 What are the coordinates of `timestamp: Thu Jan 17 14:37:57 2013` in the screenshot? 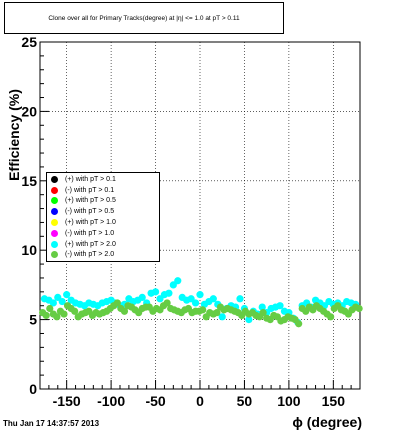 It's located at (51, 423).